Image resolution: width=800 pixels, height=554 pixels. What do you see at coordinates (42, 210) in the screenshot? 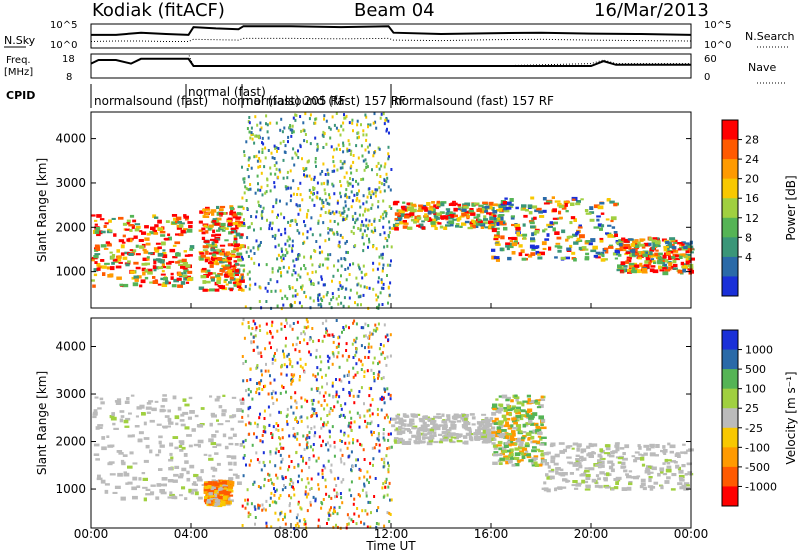
I see `power-y-label: Slant Range [km]` at bounding box center [42, 210].